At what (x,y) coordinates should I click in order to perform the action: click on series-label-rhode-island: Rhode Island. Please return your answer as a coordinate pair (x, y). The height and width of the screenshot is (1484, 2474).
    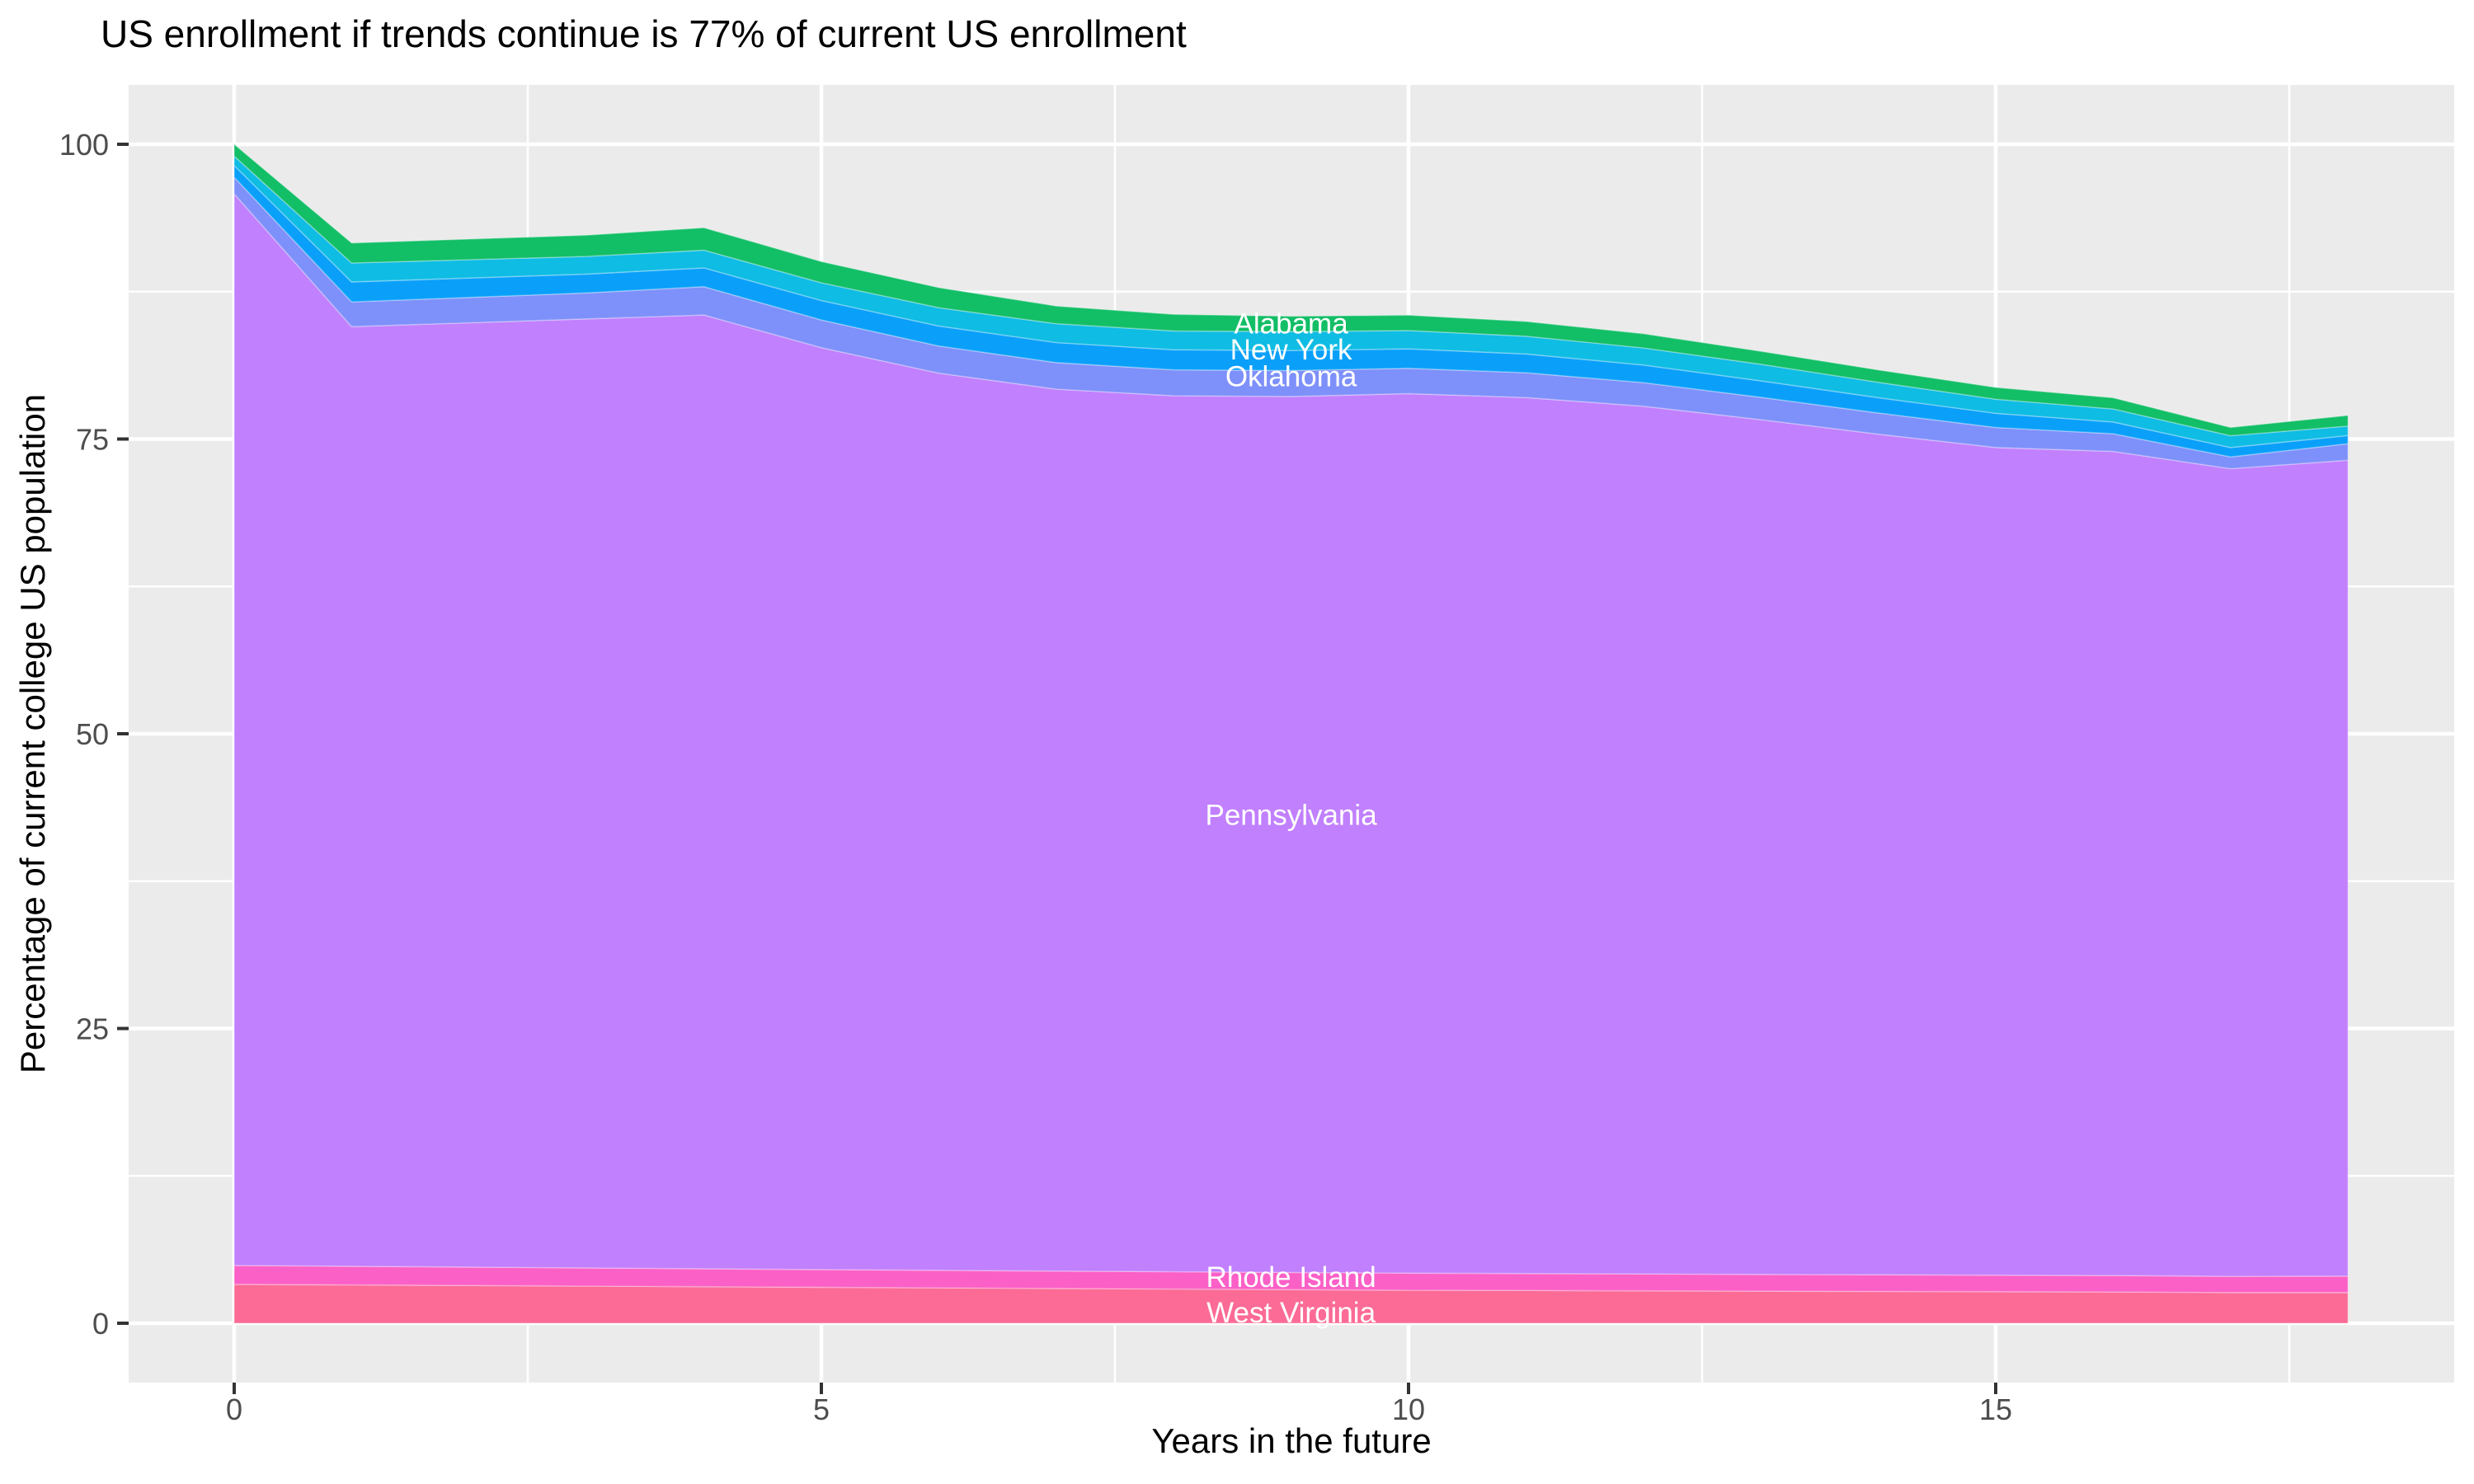
    Looking at the image, I should click on (1291, 1277).